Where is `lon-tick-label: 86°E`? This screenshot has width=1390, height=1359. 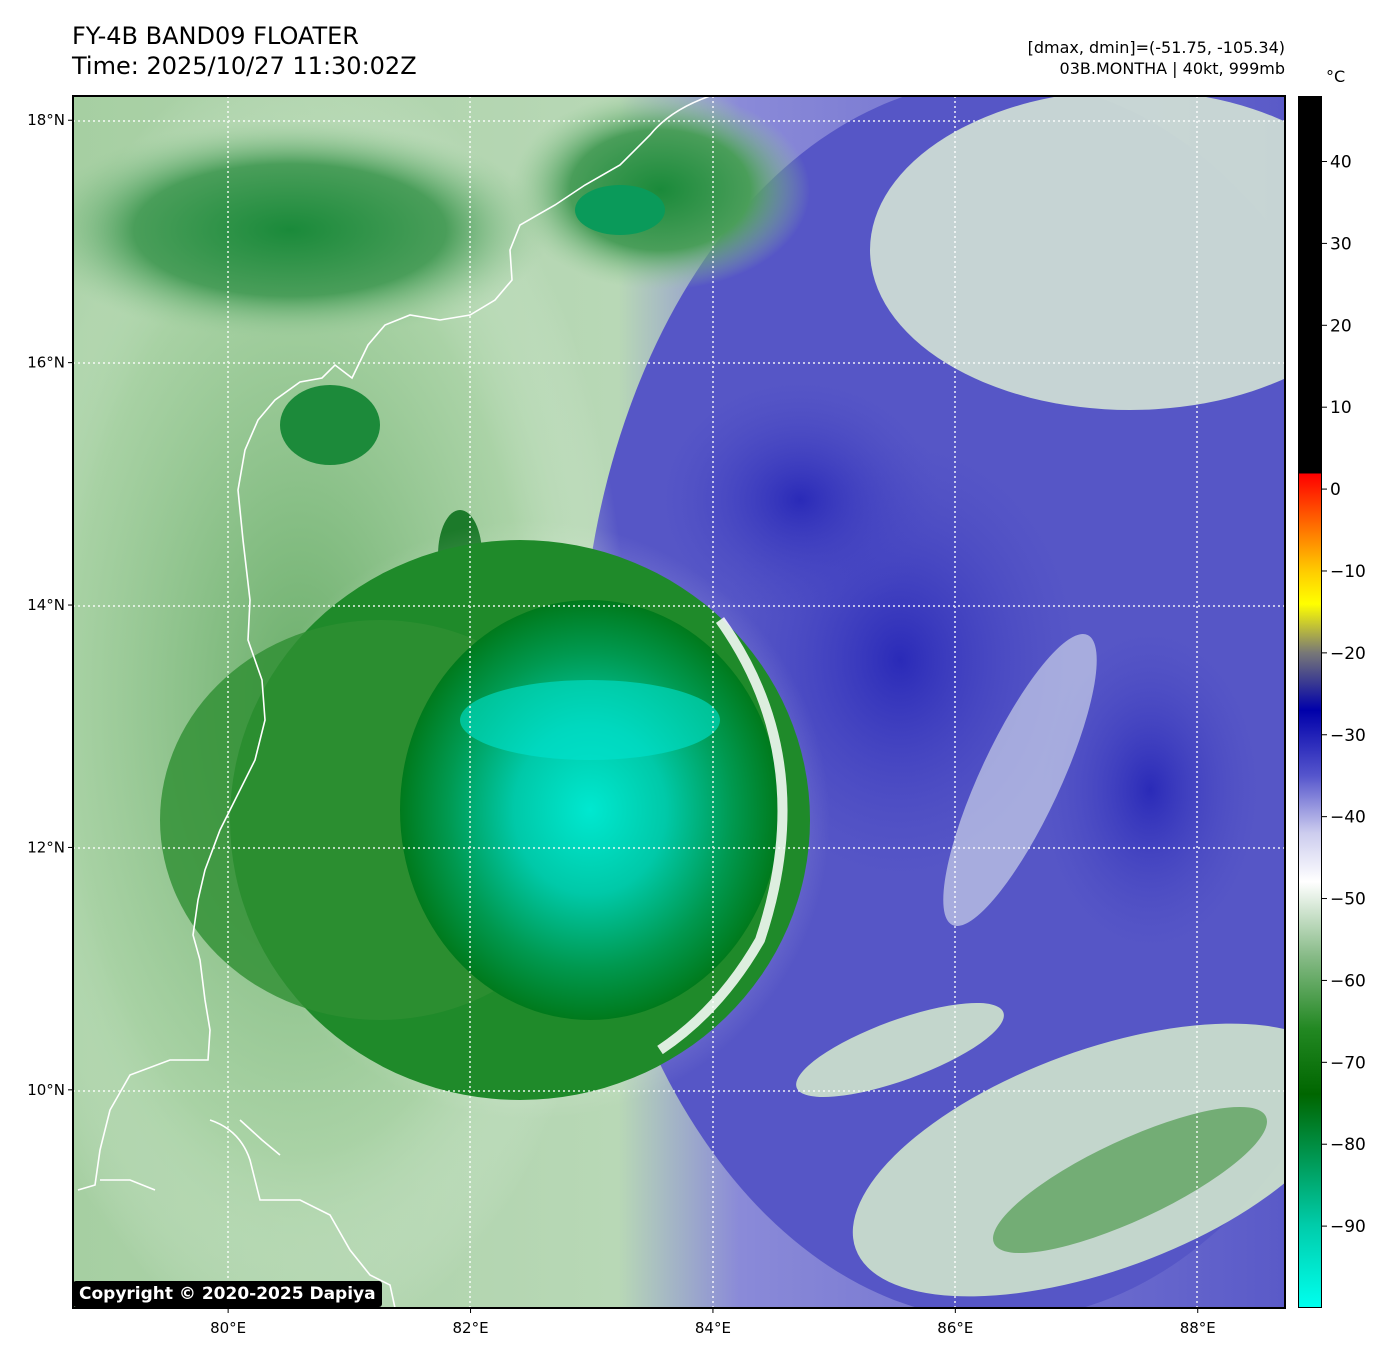
lon-tick-label: 86°E is located at coordinates (955, 1328).